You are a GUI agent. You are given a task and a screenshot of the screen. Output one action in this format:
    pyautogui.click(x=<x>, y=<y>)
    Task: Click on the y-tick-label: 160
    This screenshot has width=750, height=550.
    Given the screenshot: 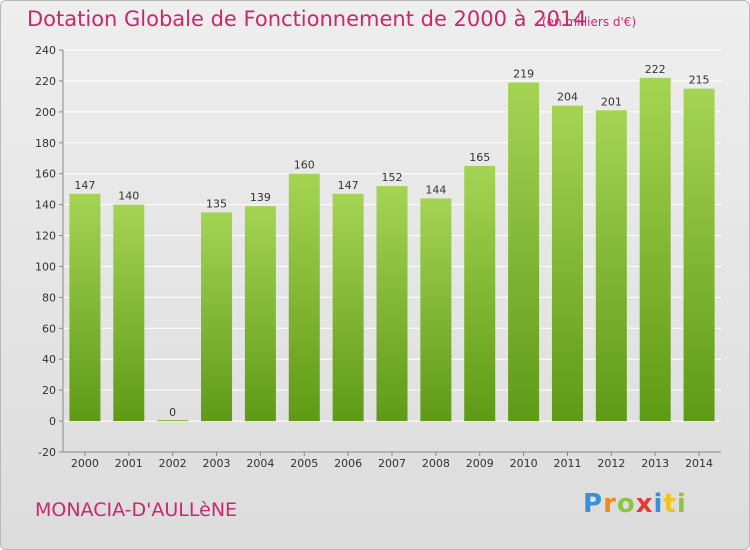 What is the action you would take?
    pyautogui.click(x=45, y=174)
    